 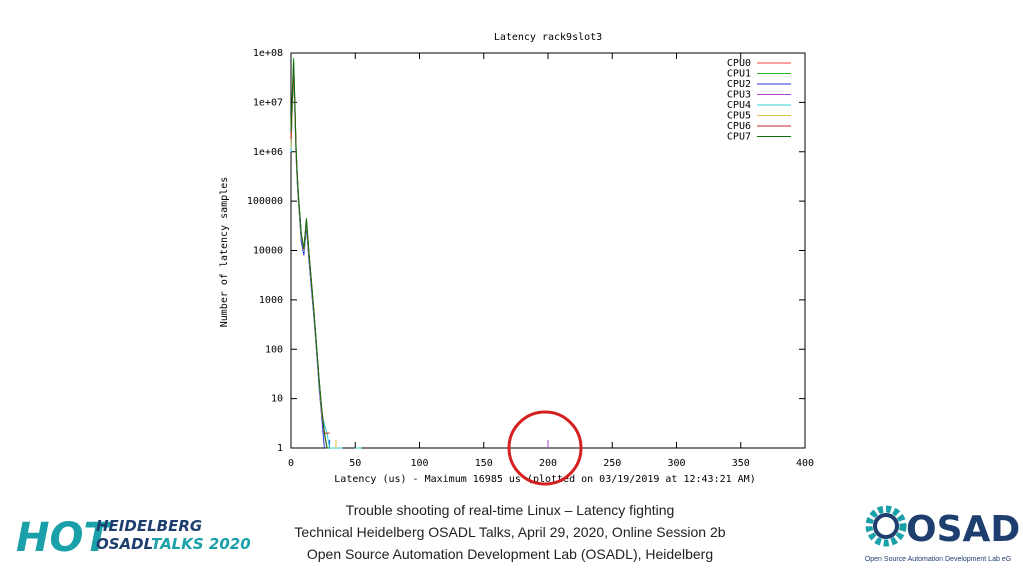 I want to click on x-tick-label: 200, so click(x=548, y=463).